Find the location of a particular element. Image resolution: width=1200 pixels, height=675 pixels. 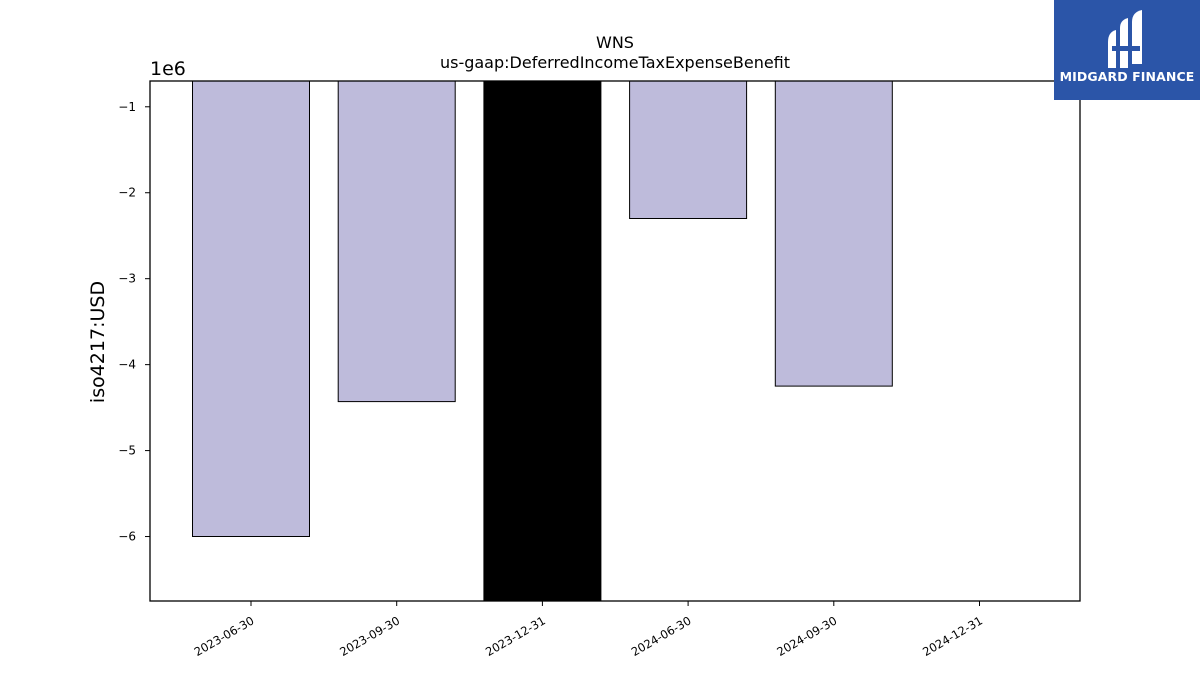

x-tick-label: 2024-06-30 is located at coordinates (661, 636).